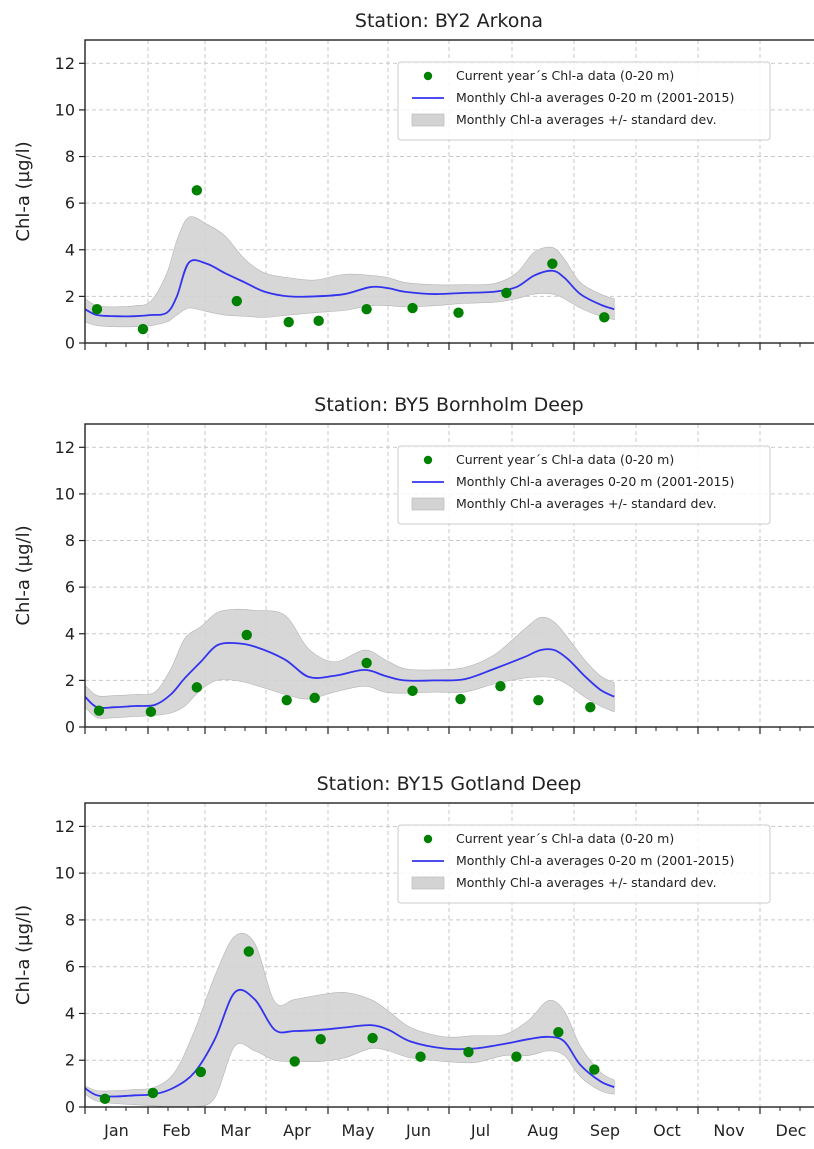 The height and width of the screenshot is (1149, 814). Describe the element at coordinates (791, 1130) in the screenshot. I see `x-tick-label: Dec` at that location.